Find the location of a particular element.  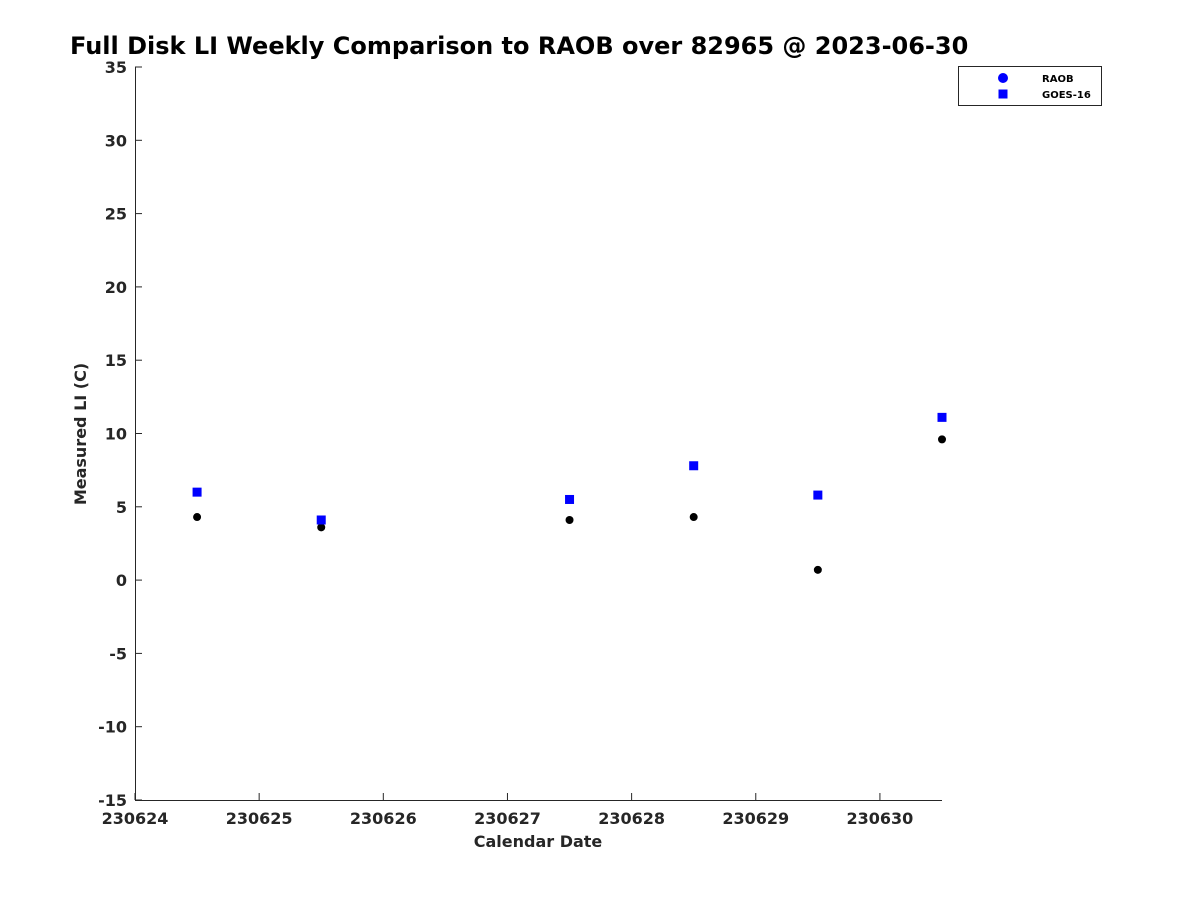

x-tick-label: 230628 is located at coordinates (631, 818).